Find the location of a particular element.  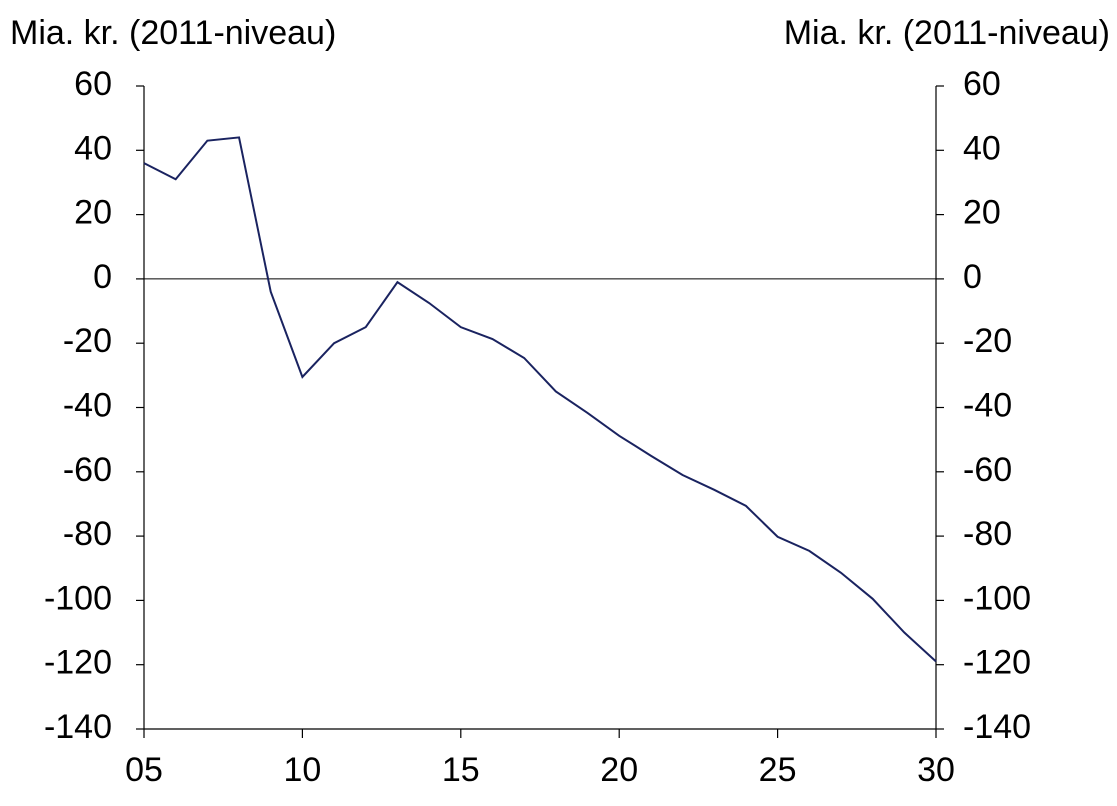

y-tick-label: 20 is located at coordinates (93, 213).